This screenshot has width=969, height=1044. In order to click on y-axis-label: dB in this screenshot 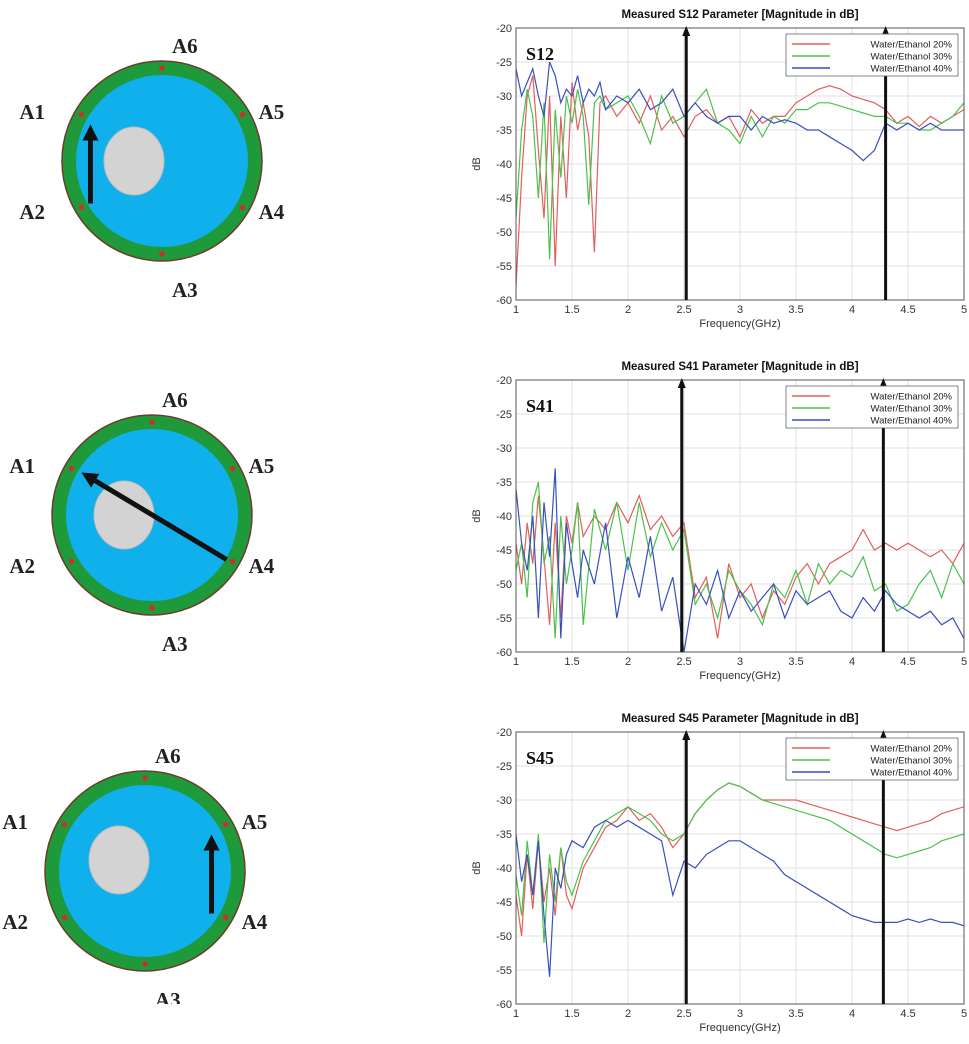, I will do `click(477, 163)`.